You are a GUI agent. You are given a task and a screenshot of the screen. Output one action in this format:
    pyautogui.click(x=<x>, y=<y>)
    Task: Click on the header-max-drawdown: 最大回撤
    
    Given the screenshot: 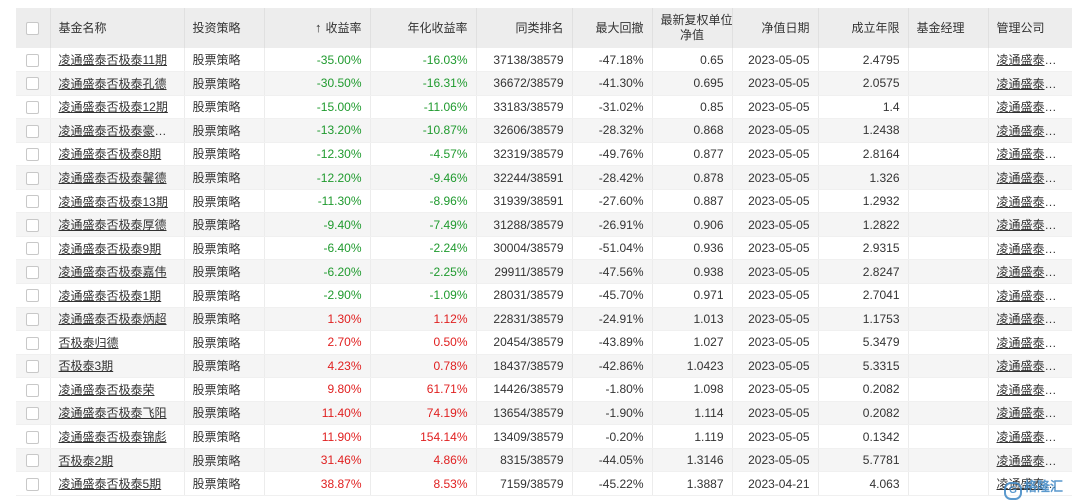 What is the action you would take?
    pyautogui.click(x=612, y=28)
    